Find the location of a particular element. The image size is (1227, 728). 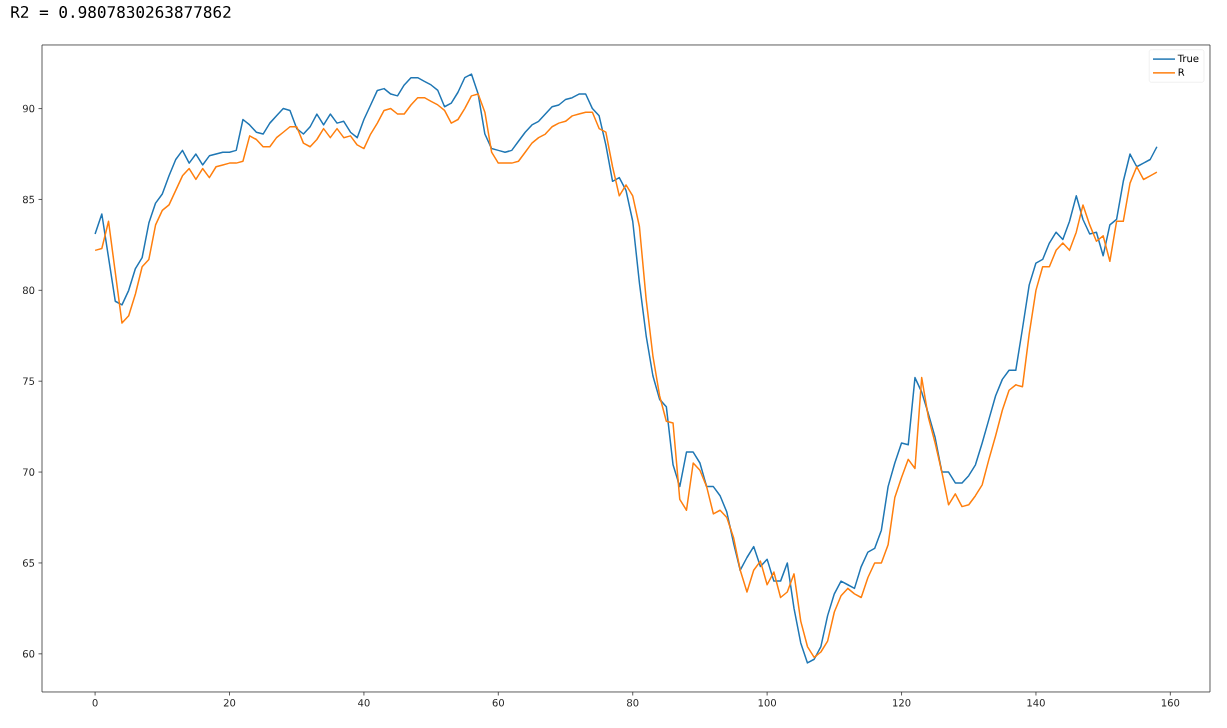

x-tick-label: 120 is located at coordinates (902, 703).